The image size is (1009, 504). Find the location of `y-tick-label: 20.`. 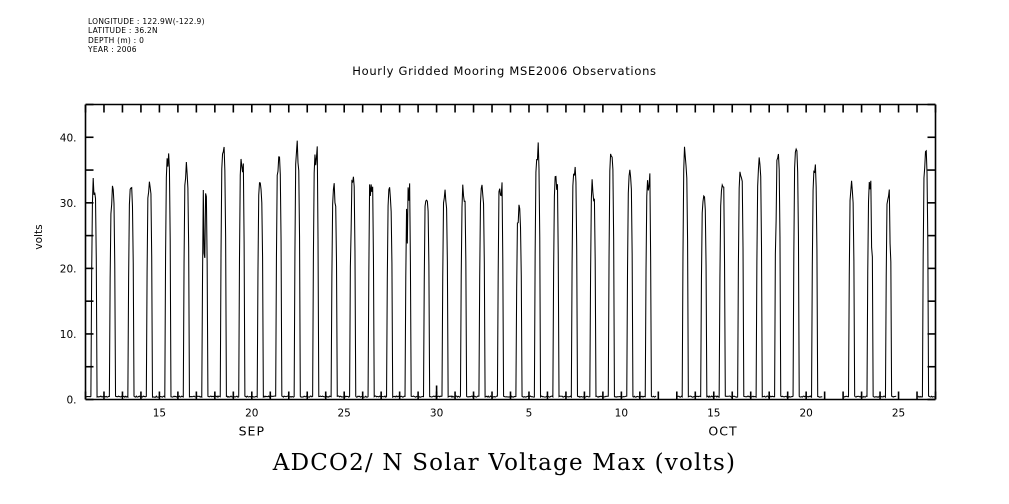

y-tick-label: 20. is located at coordinates (68, 269).